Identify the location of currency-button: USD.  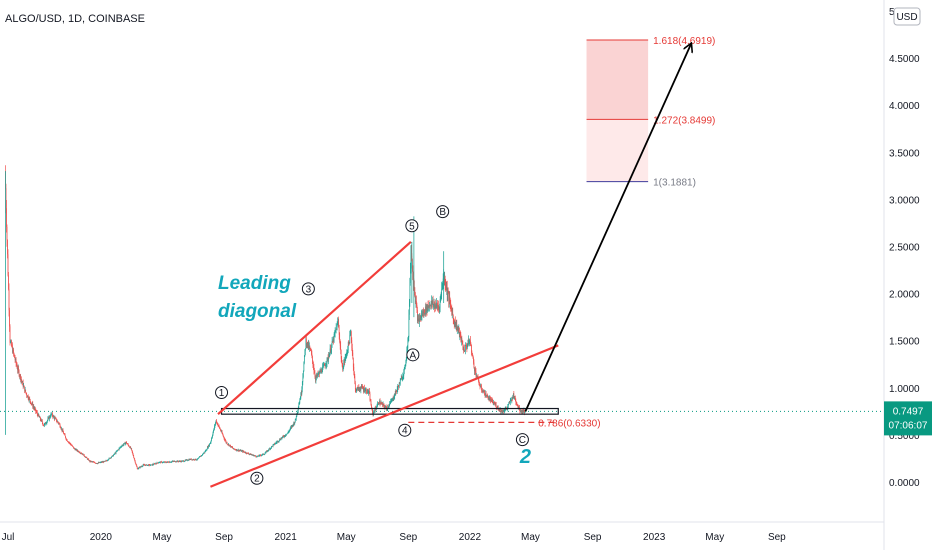
(907, 16).